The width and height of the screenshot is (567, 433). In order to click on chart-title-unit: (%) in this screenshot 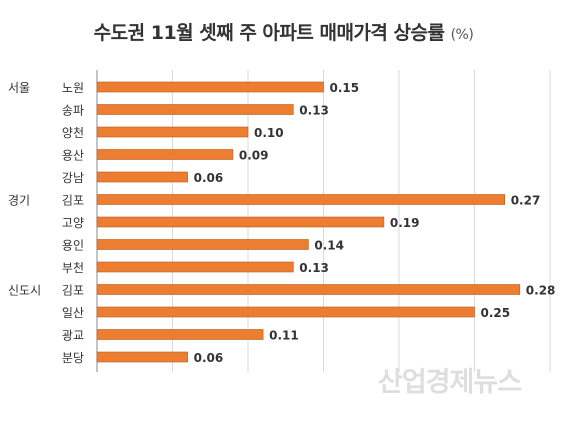, I will do `click(462, 35)`.